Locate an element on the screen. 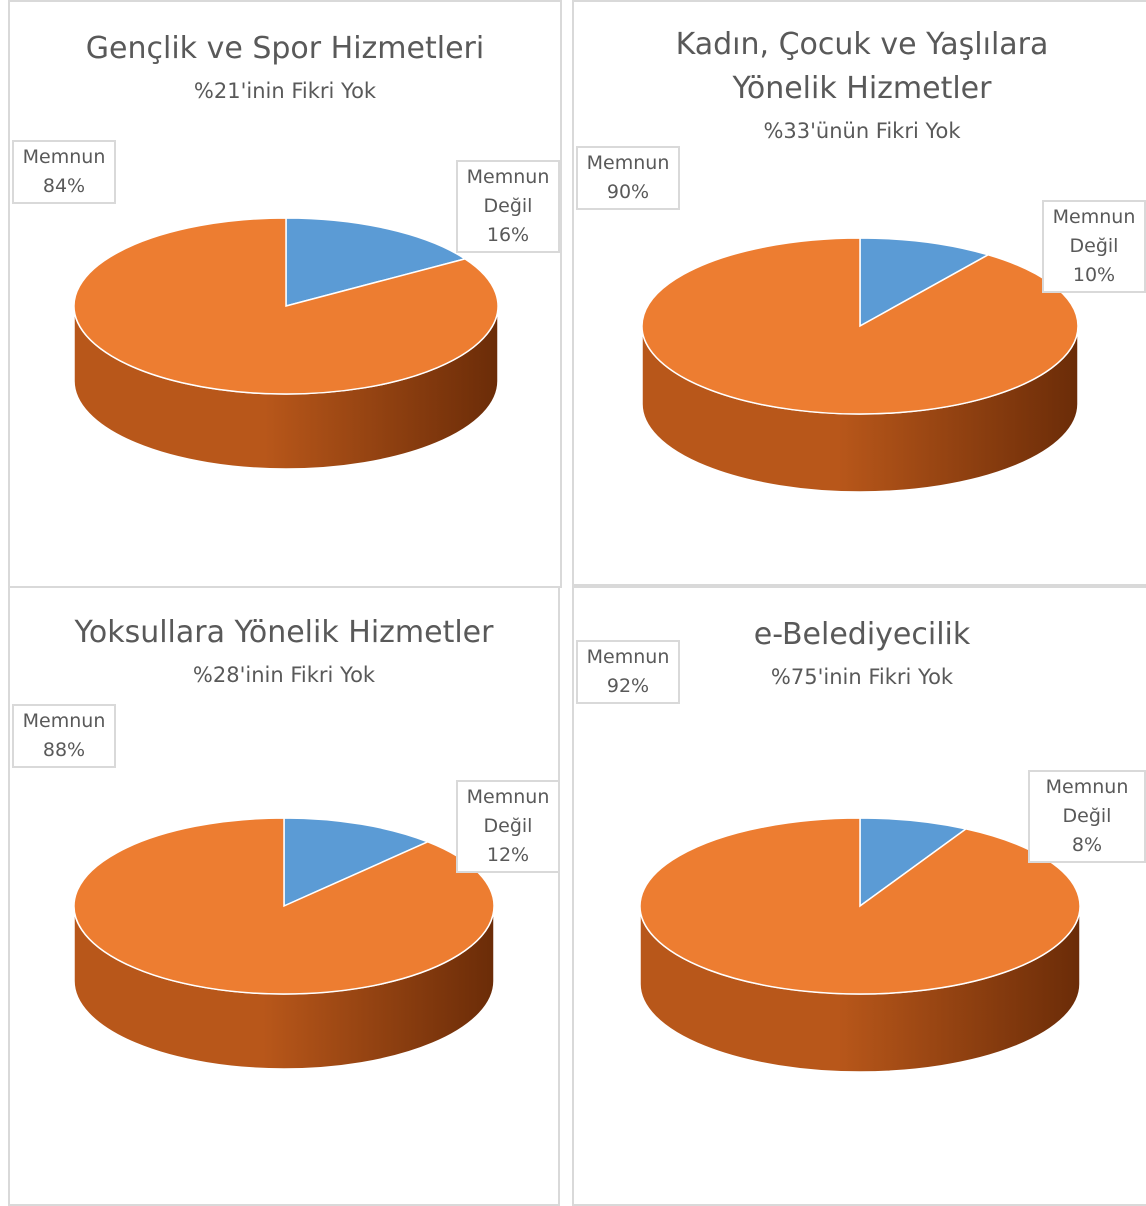  label-degil-value: 16% is located at coordinates (508, 235).